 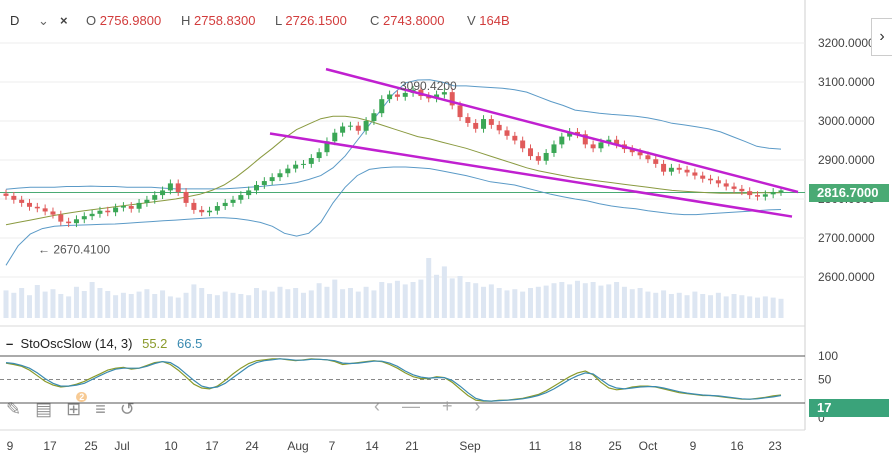 I want to click on collapse-icon: –, so click(x=10, y=343).